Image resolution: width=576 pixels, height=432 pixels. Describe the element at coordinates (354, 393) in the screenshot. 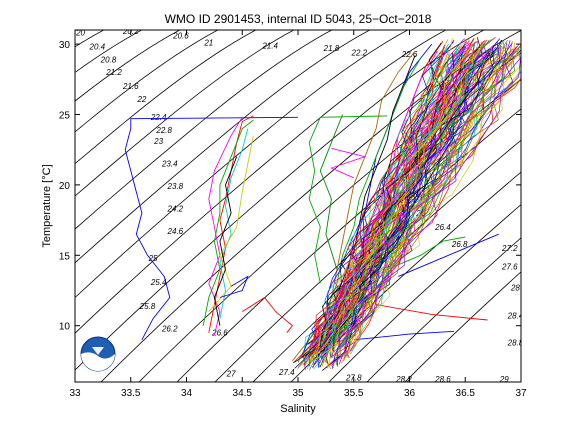

I see `x-tick-label: 35.5` at that location.